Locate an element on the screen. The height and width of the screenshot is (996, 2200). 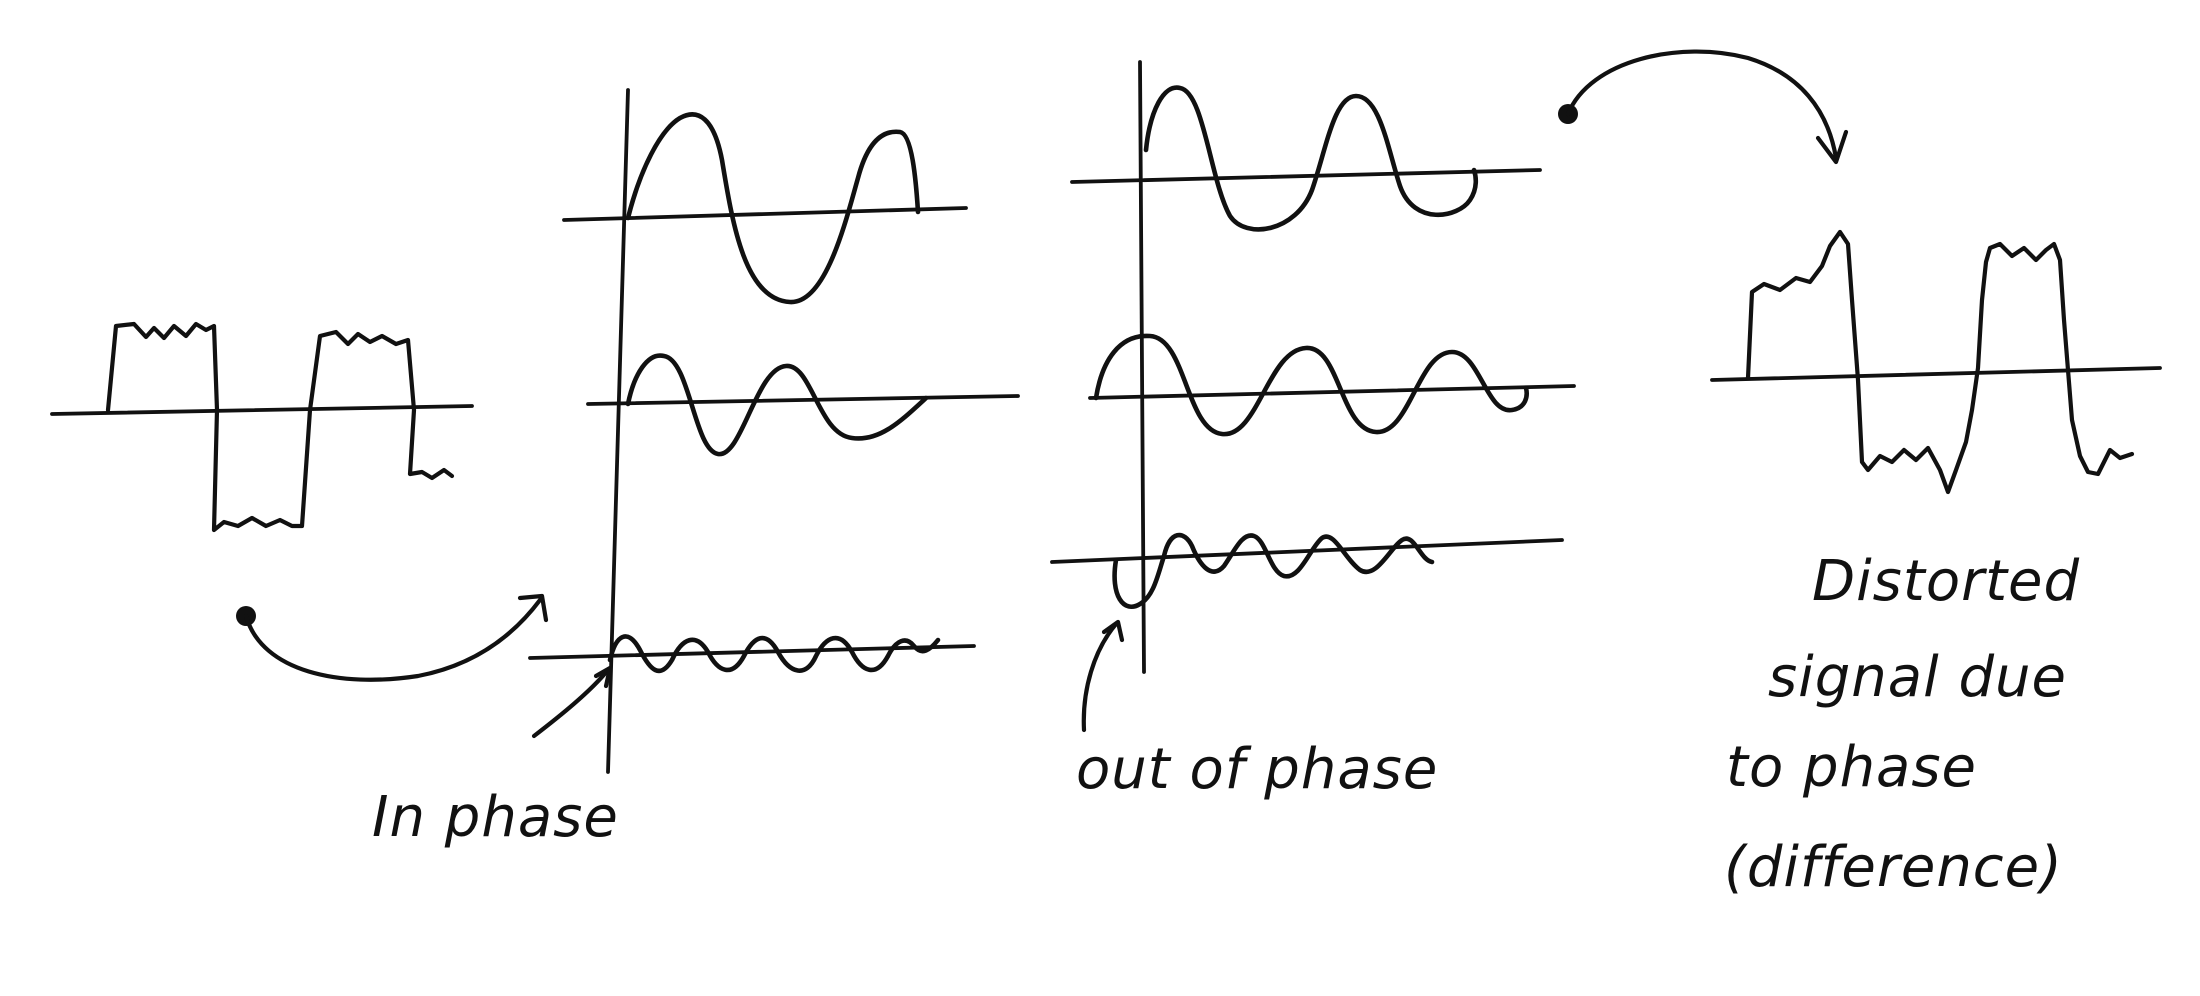
distorted-signal-baseline is located at coordinates (1936, 374).